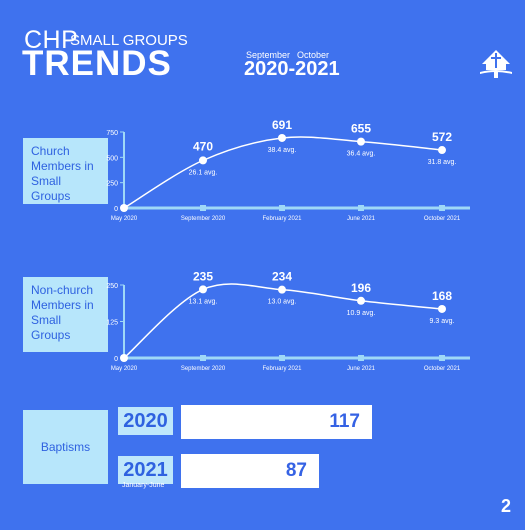  Describe the element at coordinates (361, 288) in the screenshot. I see `data-label-1-3: 196` at that location.